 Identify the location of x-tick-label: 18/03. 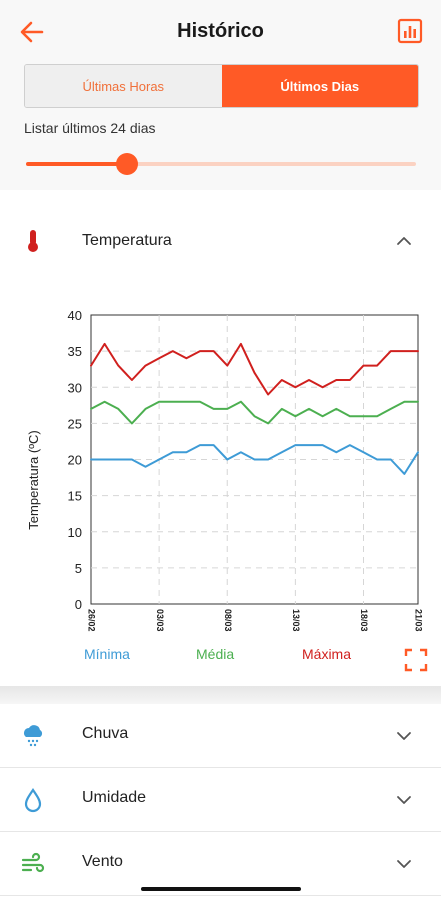
(364, 620).